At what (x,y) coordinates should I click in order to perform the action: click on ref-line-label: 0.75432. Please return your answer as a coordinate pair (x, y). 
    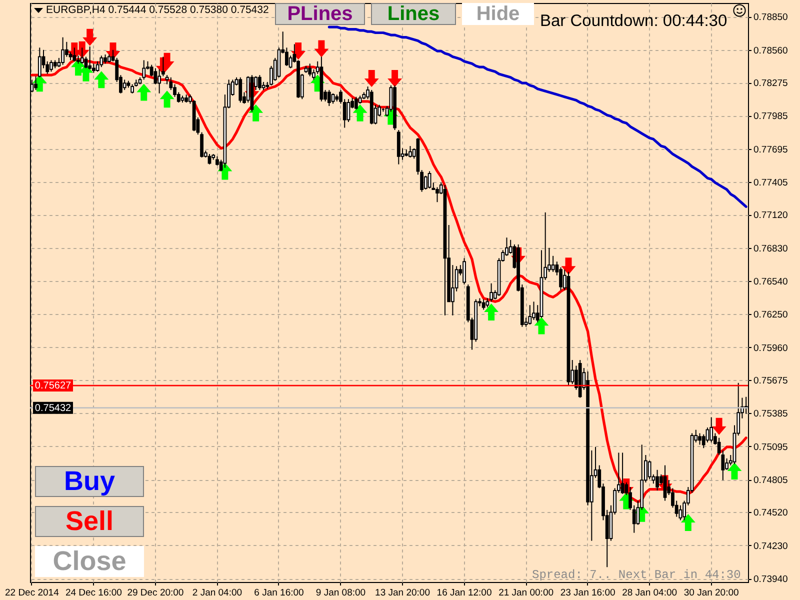
    Looking at the image, I should click on (53, 408).